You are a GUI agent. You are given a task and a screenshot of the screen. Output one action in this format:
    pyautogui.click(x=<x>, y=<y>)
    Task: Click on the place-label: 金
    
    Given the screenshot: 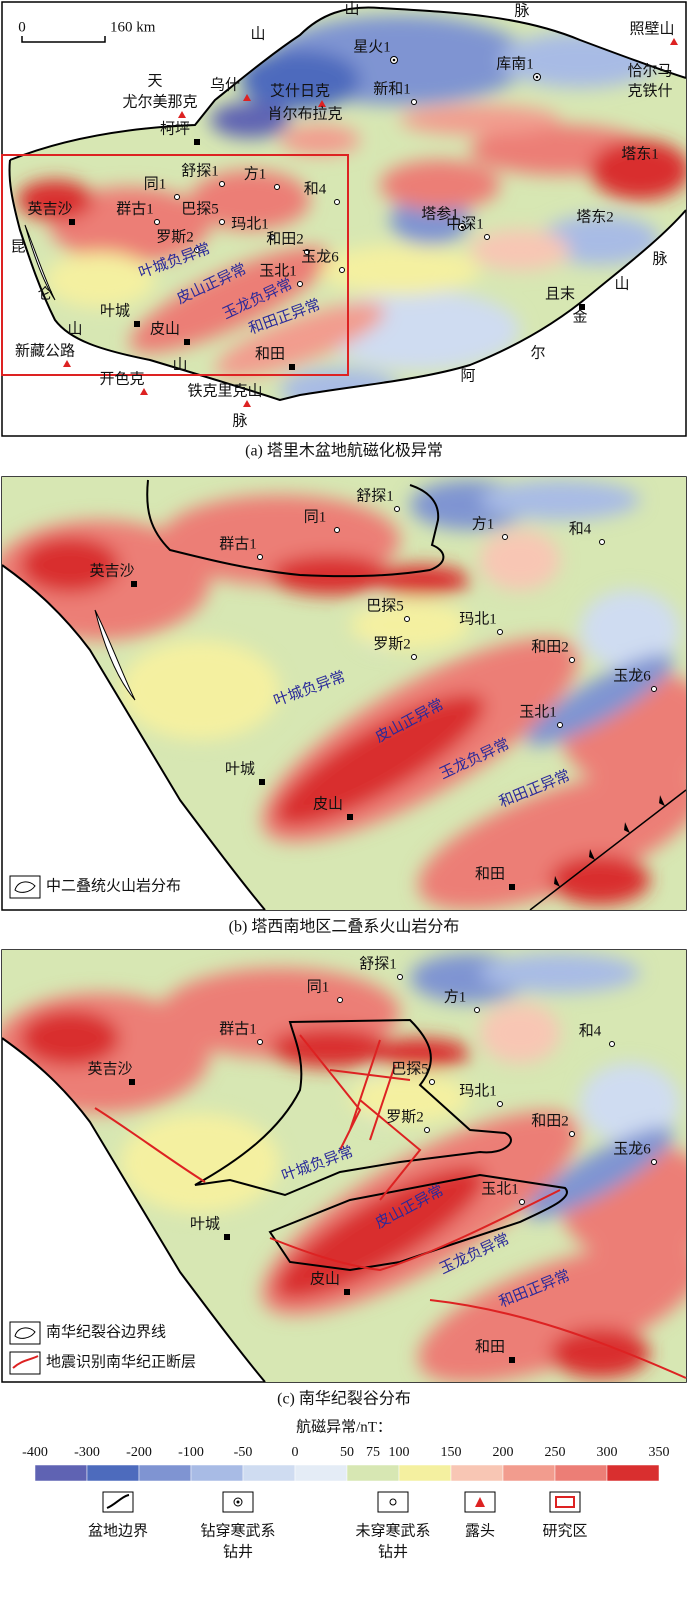 What is the action you would take?
    pyautogui.click(x=579, y=316)
    